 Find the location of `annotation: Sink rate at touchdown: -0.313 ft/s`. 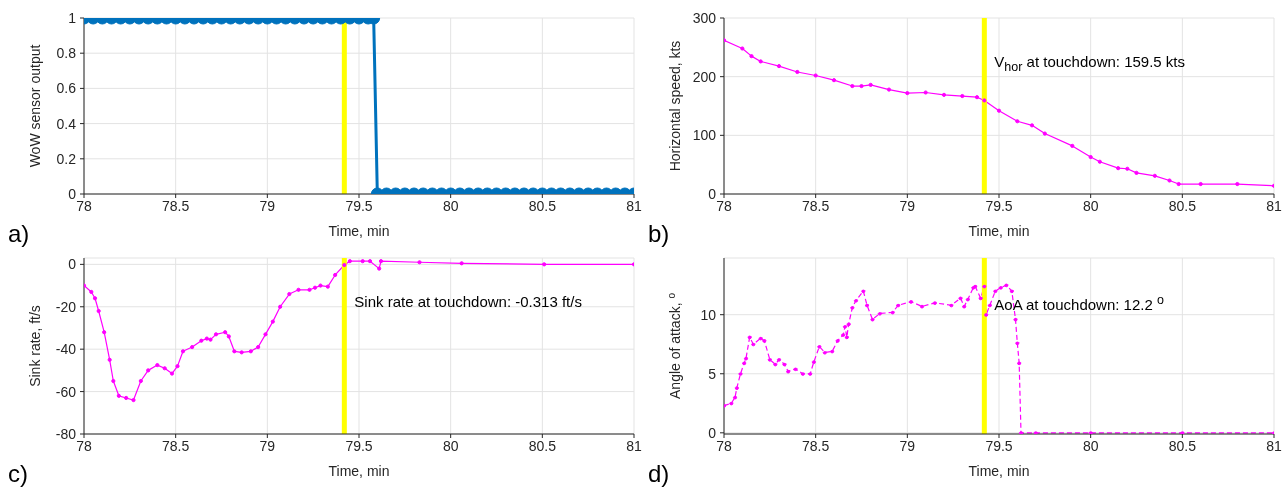

annotation: Sink rate at touchdown: -0.313 ft/s is located at coordinates (468, 302).